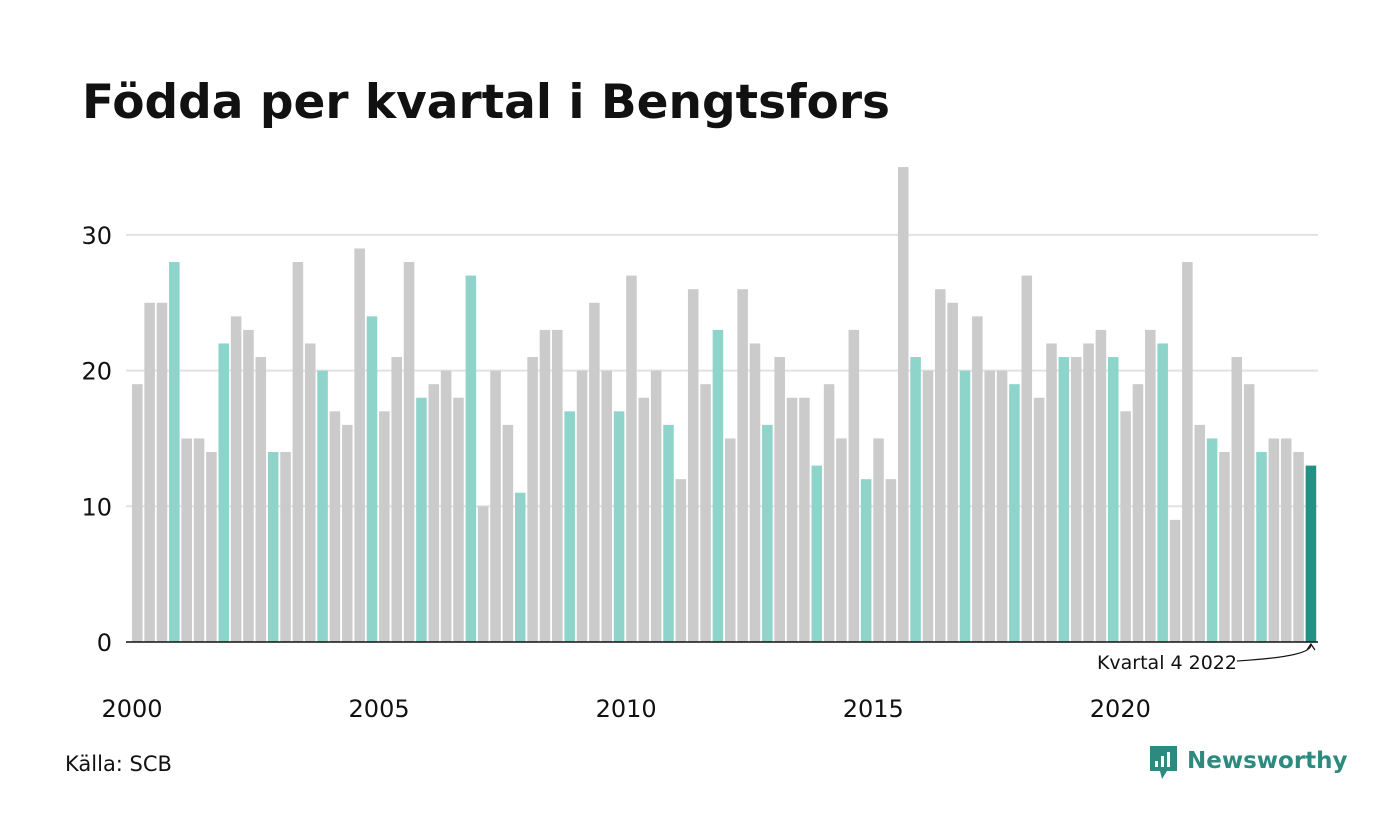  Describe the element at coordinates (1267, 761) in the screenshot. I see `newsworthy-logo-text: Newsworthy` at that location.